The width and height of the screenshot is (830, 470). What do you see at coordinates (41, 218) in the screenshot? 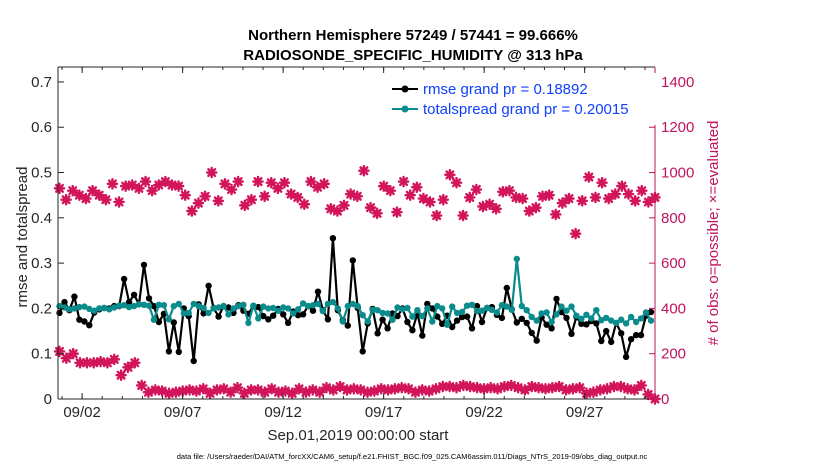
I see `y-left-tick-label: 0.4` at bounding box center [41, 218].